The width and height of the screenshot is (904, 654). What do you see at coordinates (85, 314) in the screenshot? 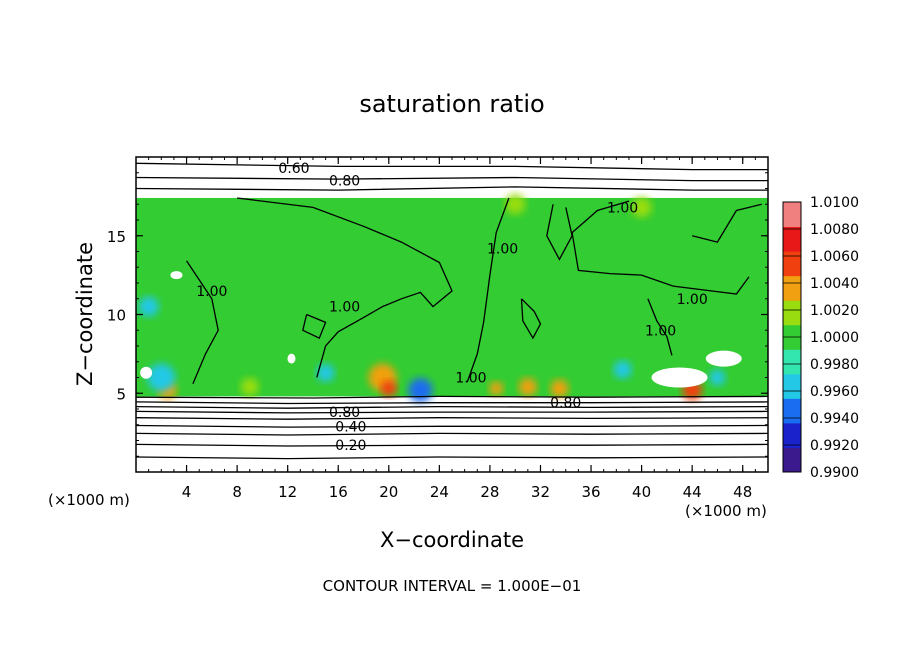
I see `y-axis-label: Z−coordinate` at bounding box center [85, 314].